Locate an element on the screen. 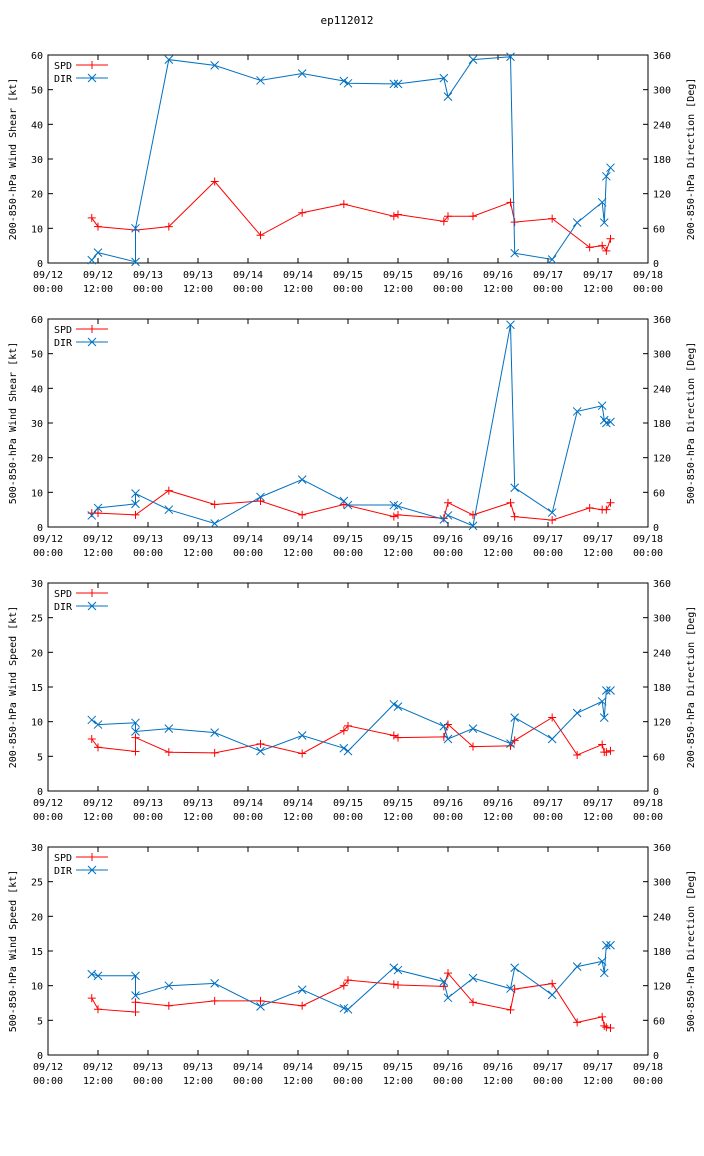 Image resolution: width=704 pixels, height=1156 pixels. y2-tick-label: 300 is located at coordinates (662, 883).